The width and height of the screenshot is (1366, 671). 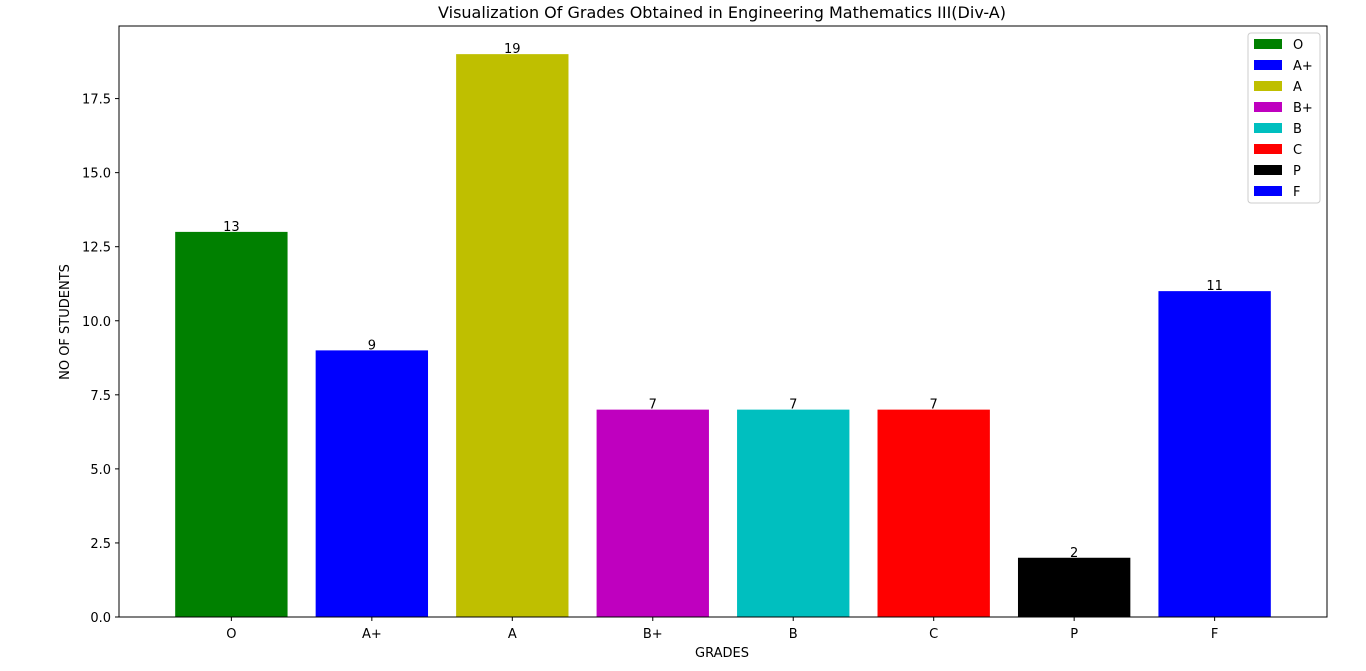 What do you see at coordinates (722, 653) in the screenshot?
I see `x-axis-title: GRADES` at bounding box center [722, 653].